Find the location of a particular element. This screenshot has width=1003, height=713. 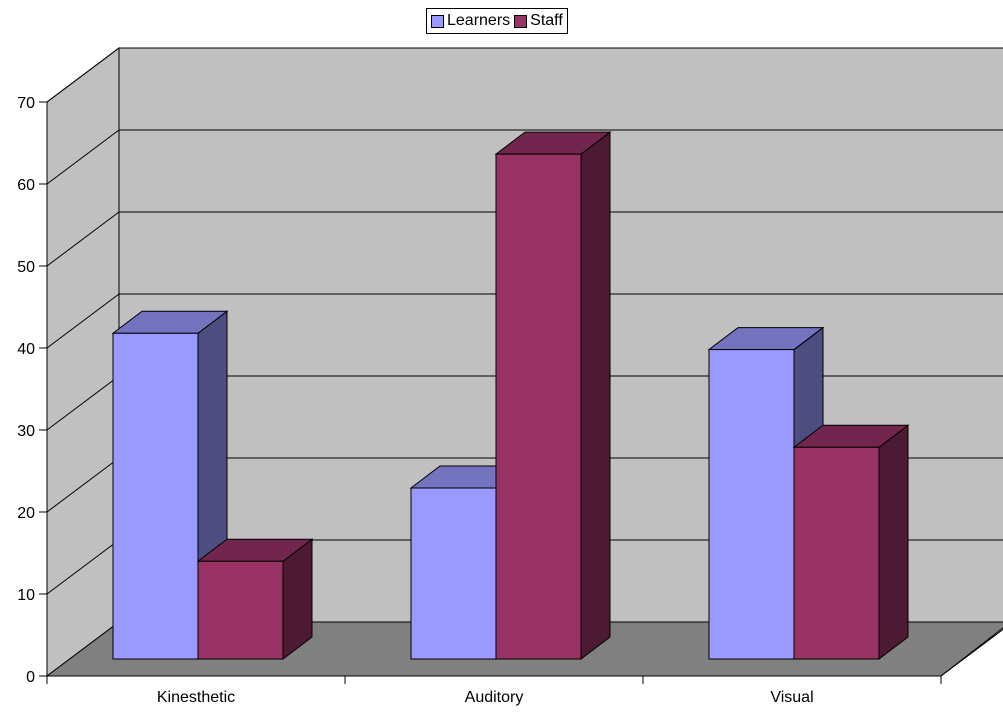

y-tick-label: 50 is located at coordinates (26, 267).